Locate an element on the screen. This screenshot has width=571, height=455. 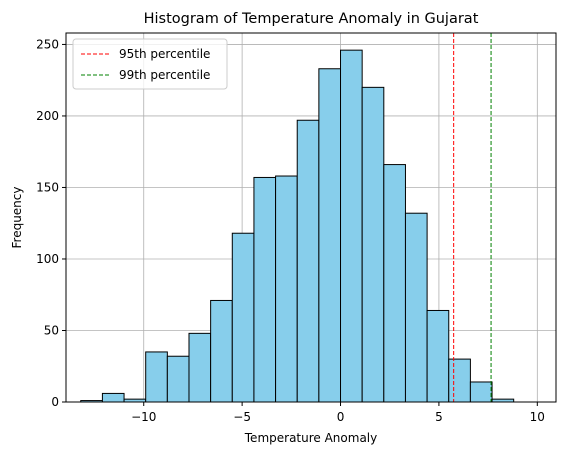
x-axis-ticks: −10 −5 0 5 10 is located at coordinates (338, 413).